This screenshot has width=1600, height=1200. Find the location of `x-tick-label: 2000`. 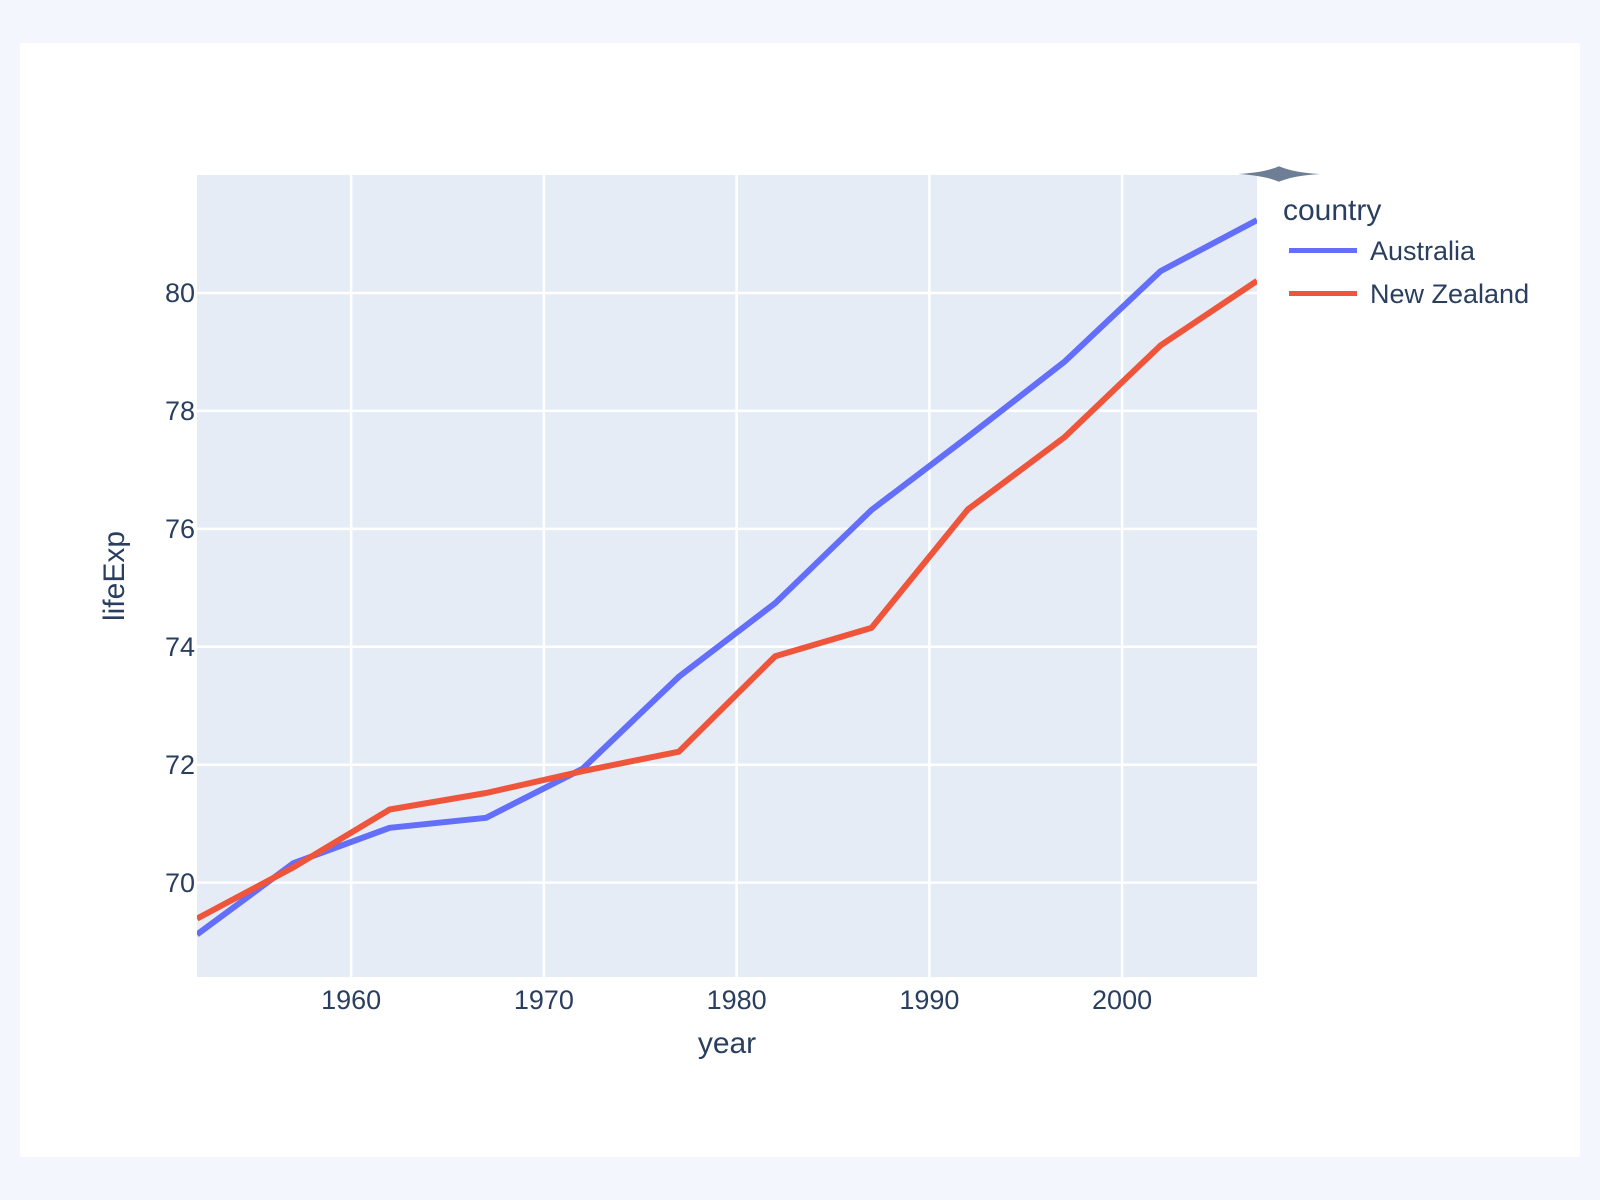

x-tick-label: 2000 is located at coordinates (1122, 1000).